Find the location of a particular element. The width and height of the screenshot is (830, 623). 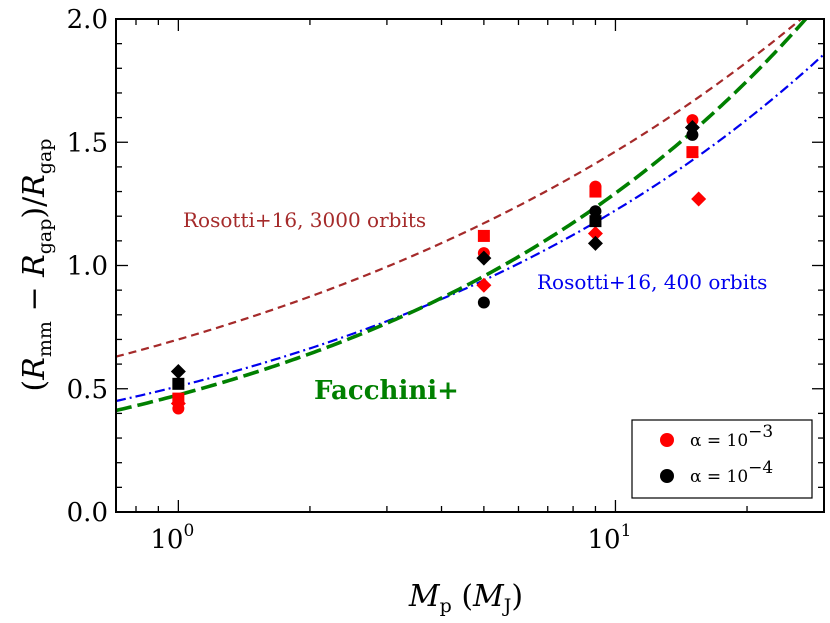

y-tick-label: 0.0 is located at coordinates (87, 513).